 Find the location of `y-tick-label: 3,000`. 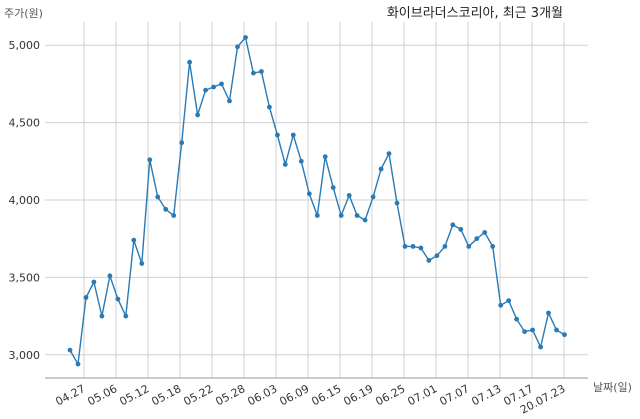

y-tick-label: 3,000 is located at coordinates (25, 355).